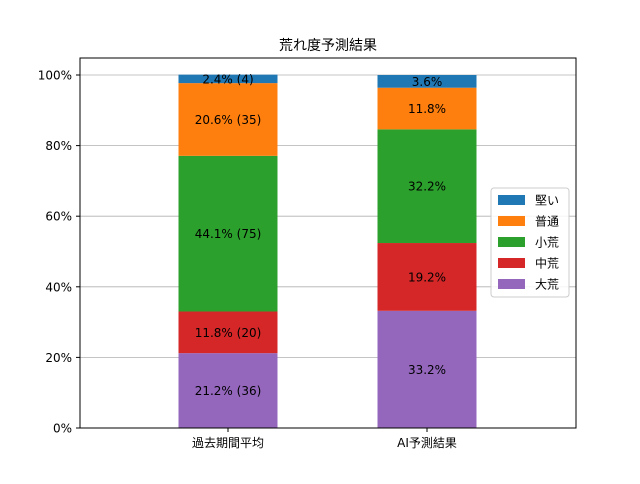 The height and width of the screenshot is (484, 640). Describe the element at coordinates (58, 217) in the screenshot. I see `y-tick-label: 60%` at that location.